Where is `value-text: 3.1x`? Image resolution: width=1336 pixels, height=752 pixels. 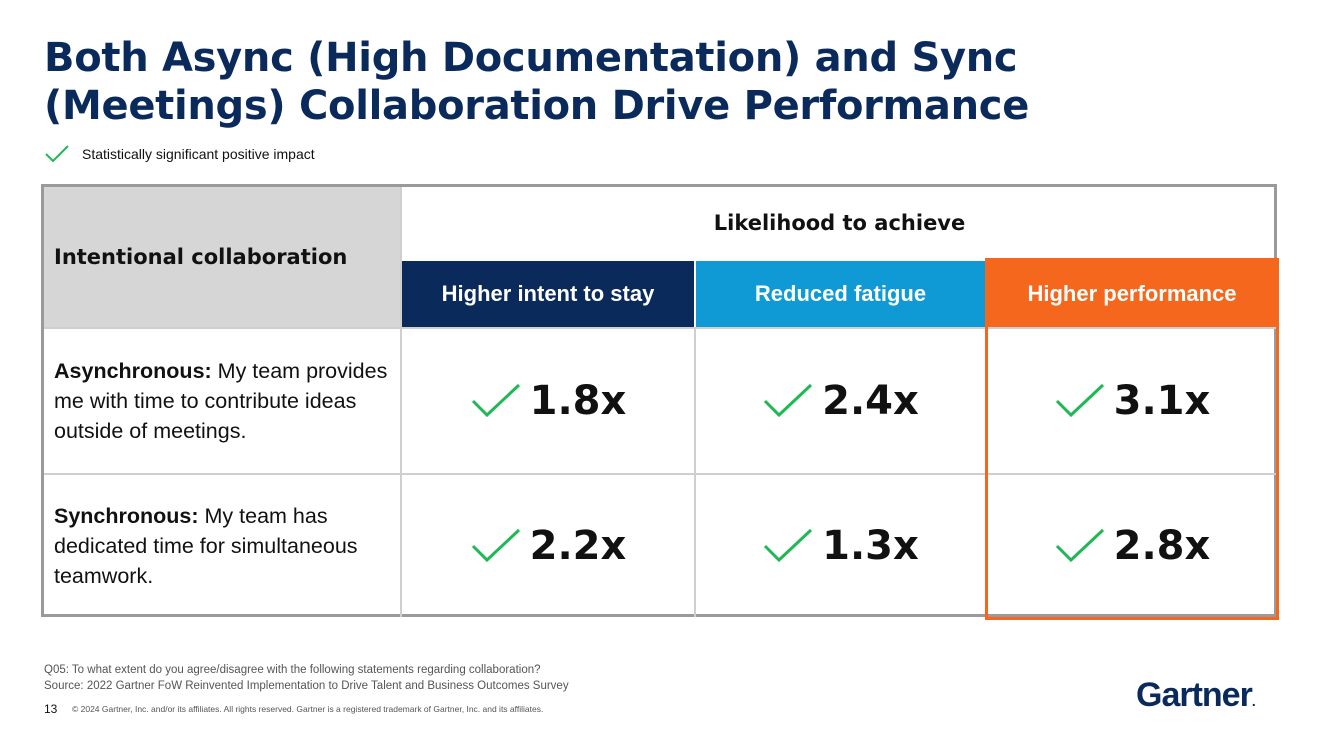 value-text: 3.1x is located at coordinates (1162, 401).